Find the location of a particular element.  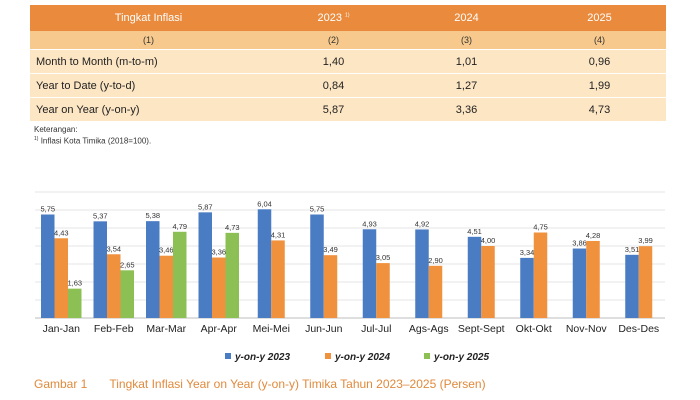

table-cell: 4,73 is located at coordinates (599, 109).